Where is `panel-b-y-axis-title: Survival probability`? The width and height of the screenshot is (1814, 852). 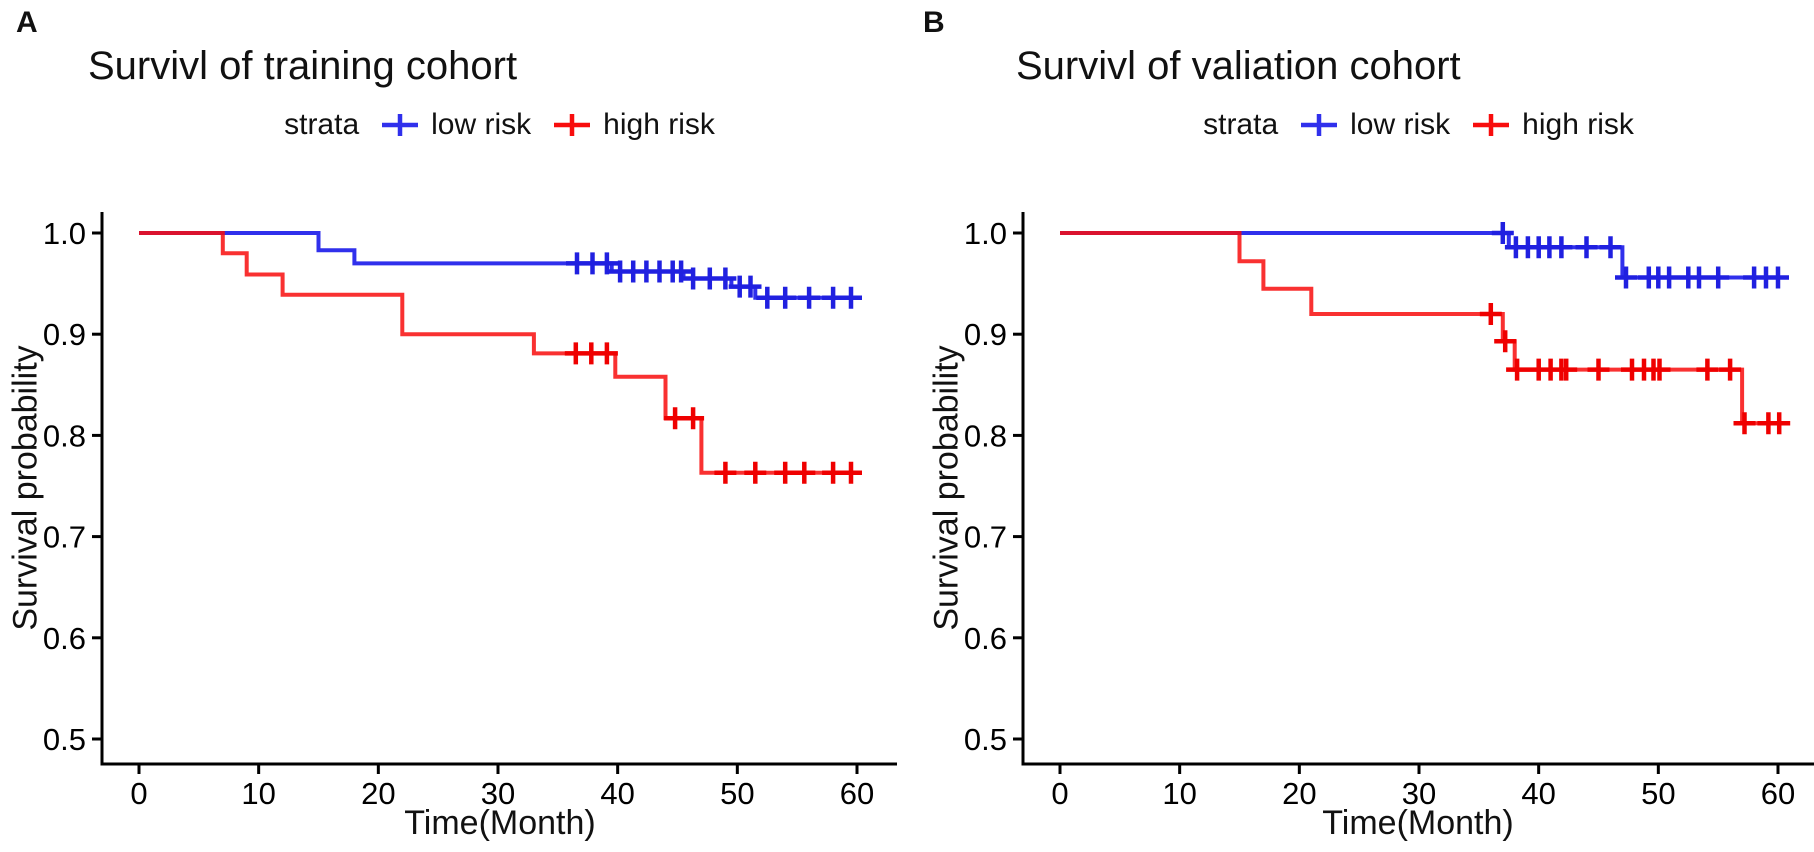 panel-b-y-axis-title: Survival probability is located at coordinates (946, 488).